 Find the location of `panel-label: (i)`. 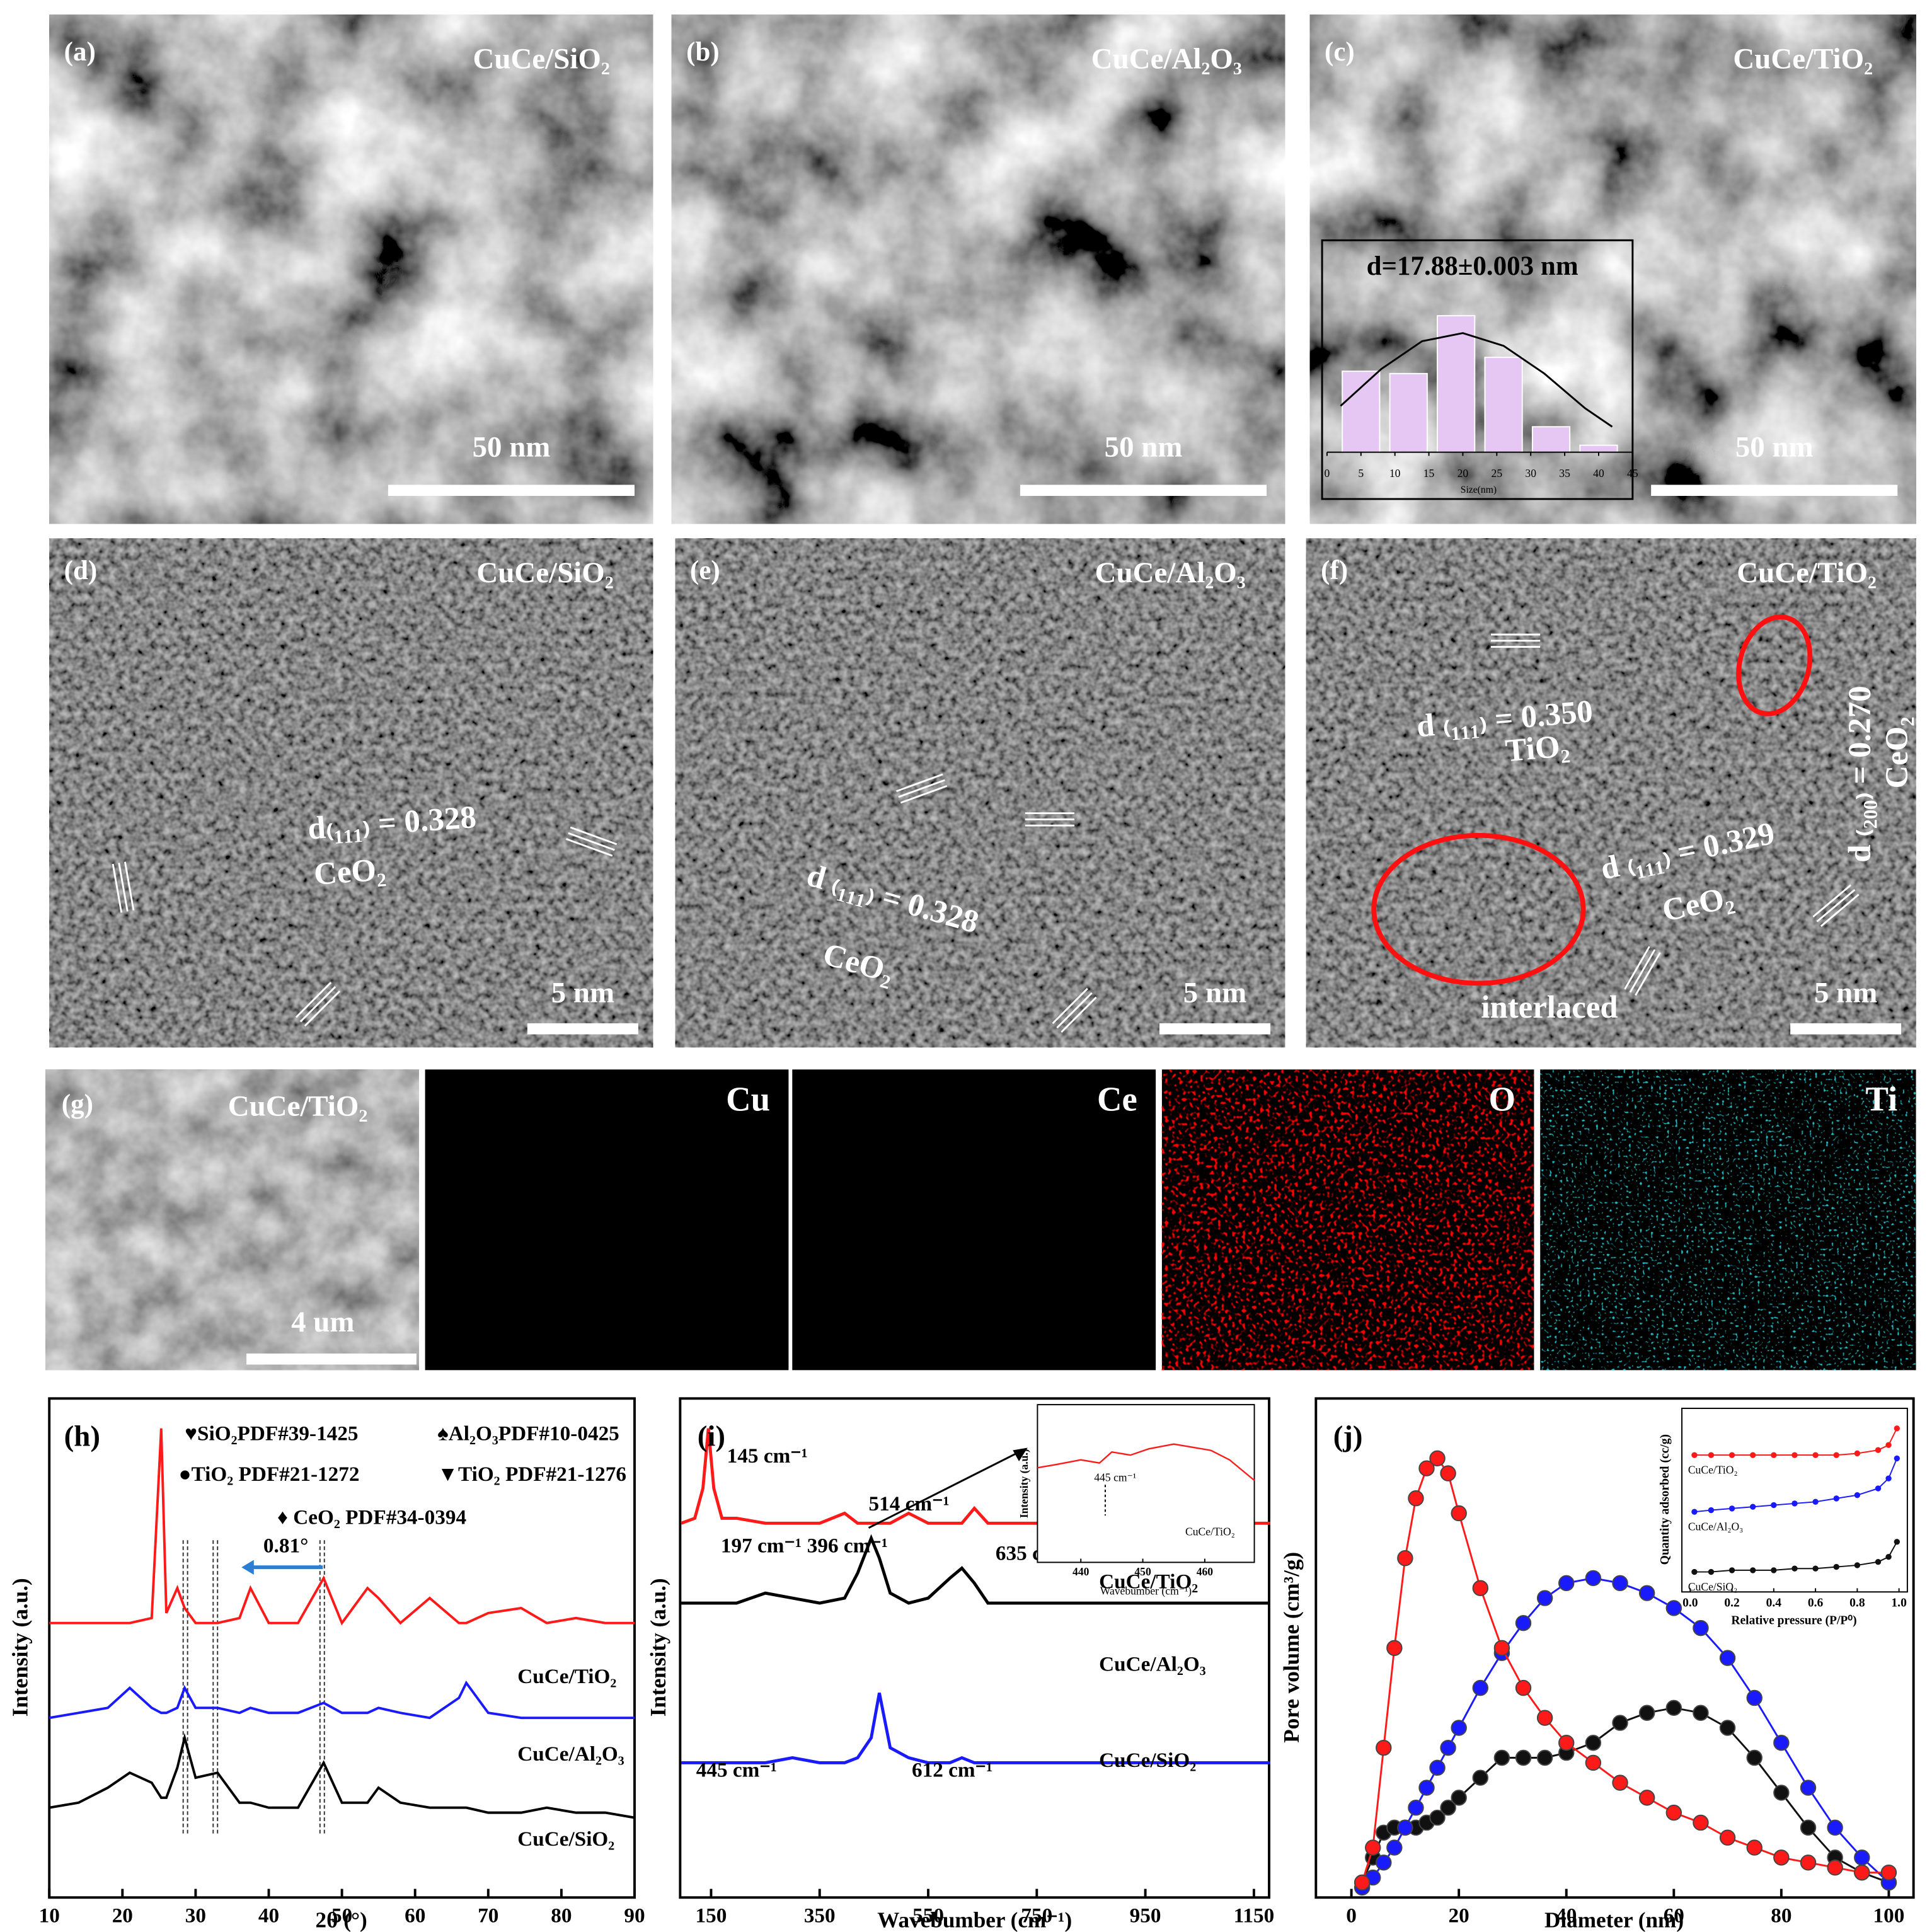

panel-label: (i) is located at coordinates (711, 1436).